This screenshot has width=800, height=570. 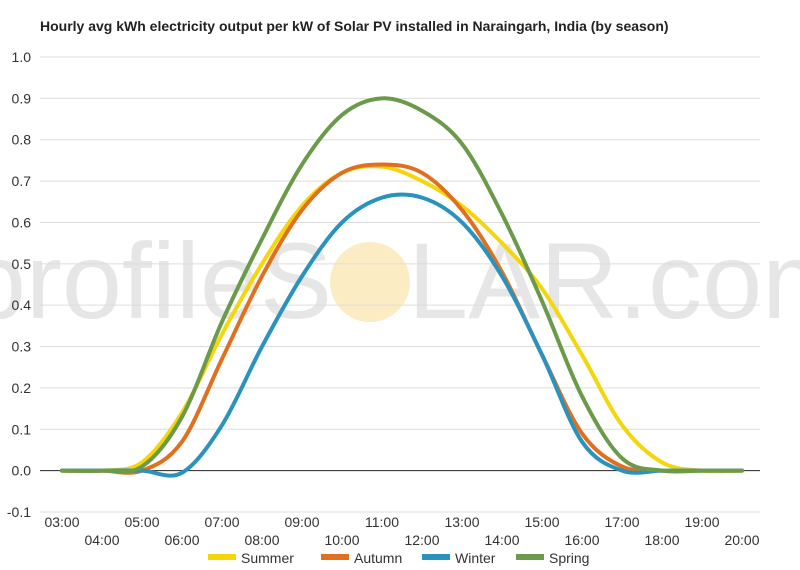 I want to click on x-tick-label: 04:00, so click(x=101, y=540).